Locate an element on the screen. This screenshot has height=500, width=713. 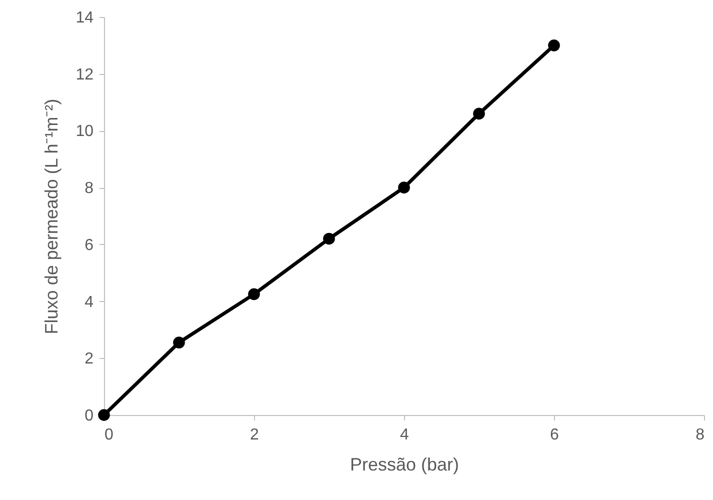
y-tick-label: 2 is located at coordinates (89, 359).